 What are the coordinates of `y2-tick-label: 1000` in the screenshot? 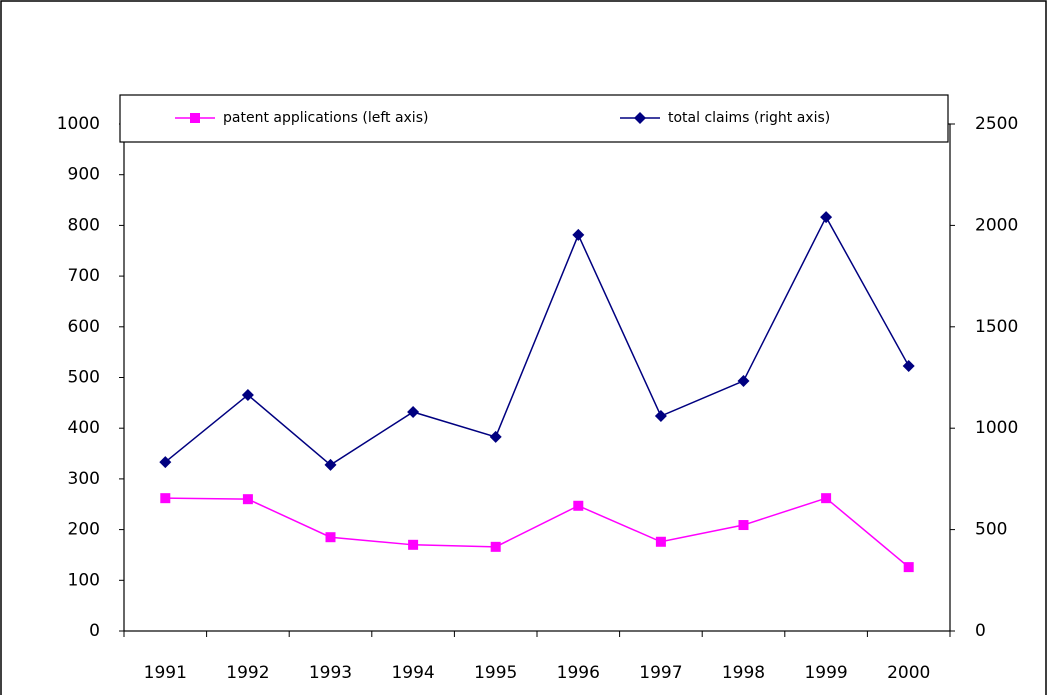 It's located at (996, 428).